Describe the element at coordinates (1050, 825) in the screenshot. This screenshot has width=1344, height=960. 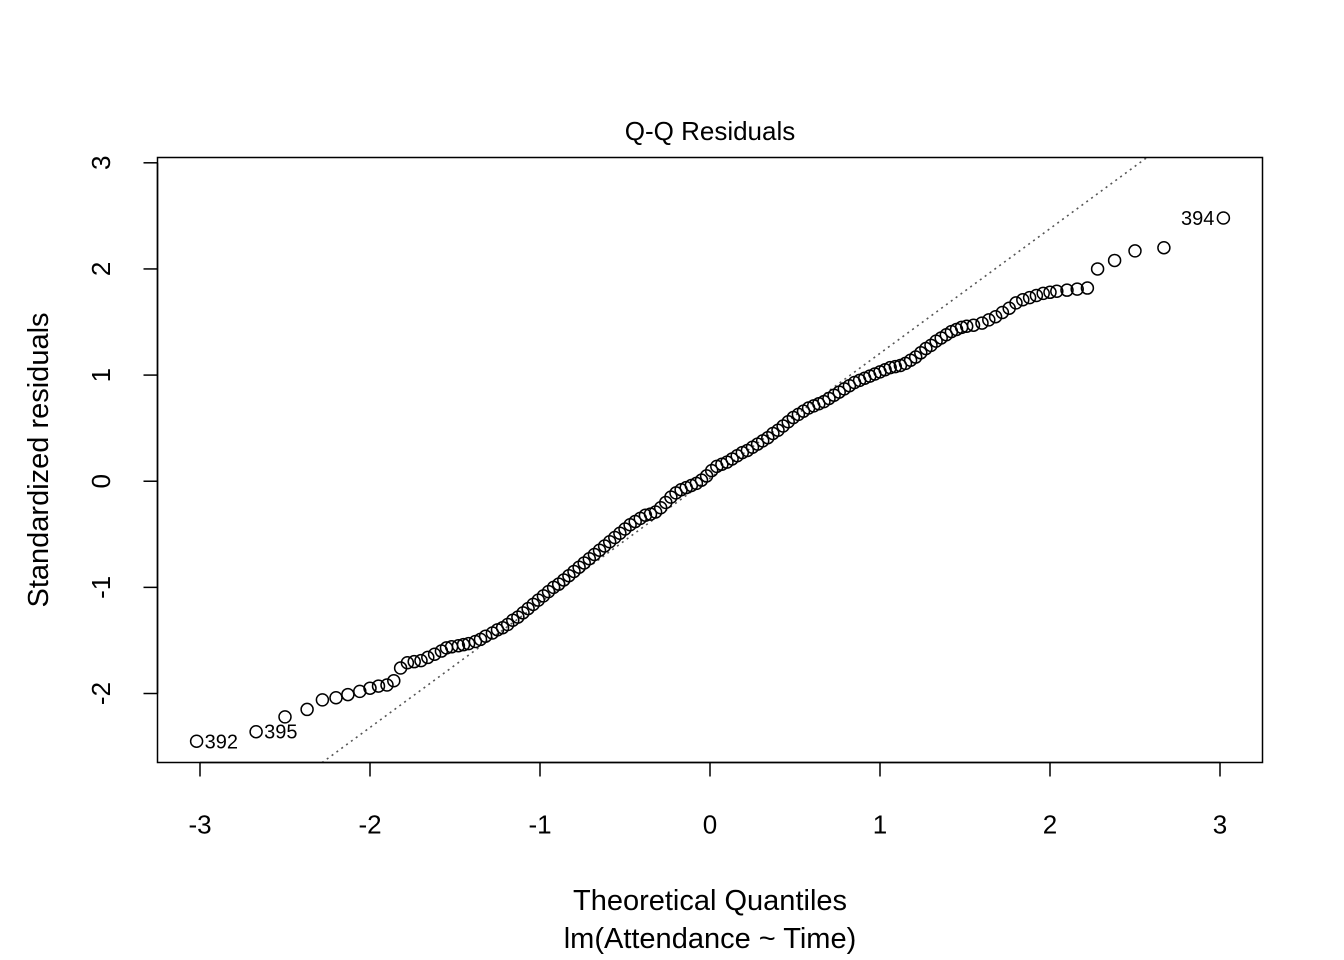
I see `x-tick-label: 2` at that location.